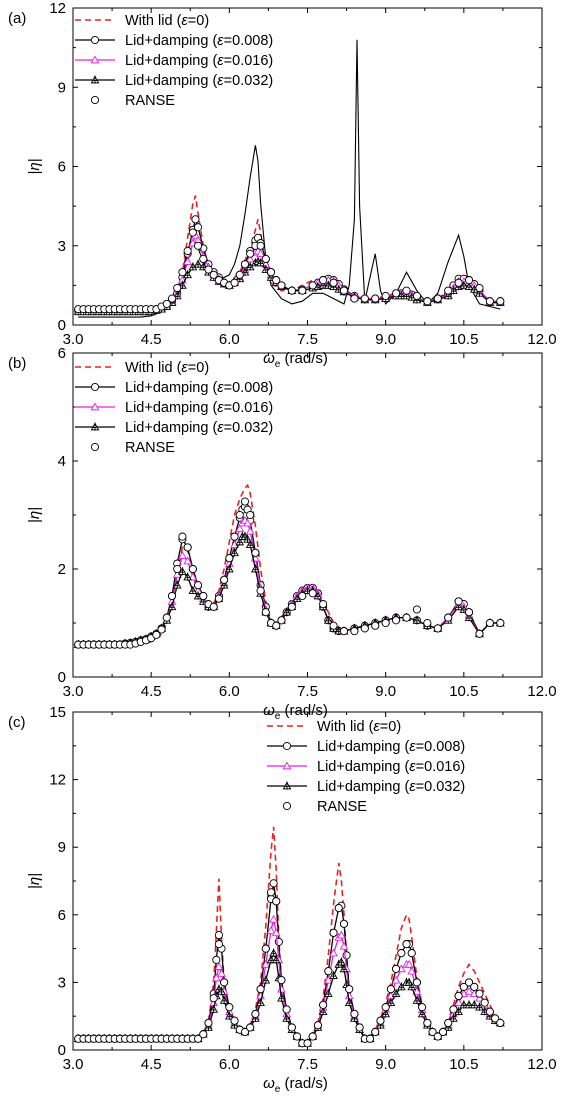 The height and width of the screenshot is (1101, 565). I want to click on panel-label: (a), so click(17, 18).